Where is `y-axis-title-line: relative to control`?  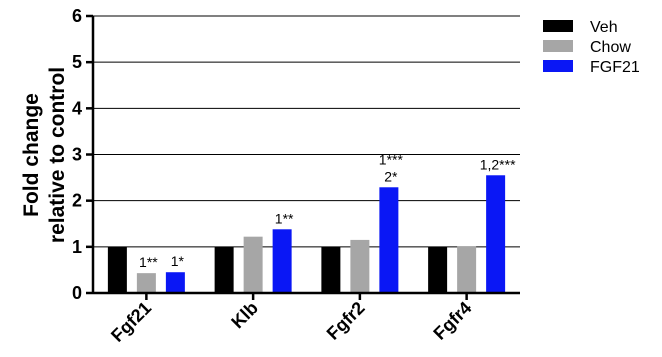
y-axis-title-line: relative to control is located at coordinates (57, 155).